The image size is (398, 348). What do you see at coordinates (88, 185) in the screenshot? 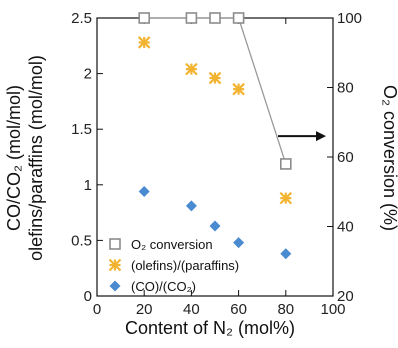
I see `y-tick-label: 1` at bounding box center [88, 185].